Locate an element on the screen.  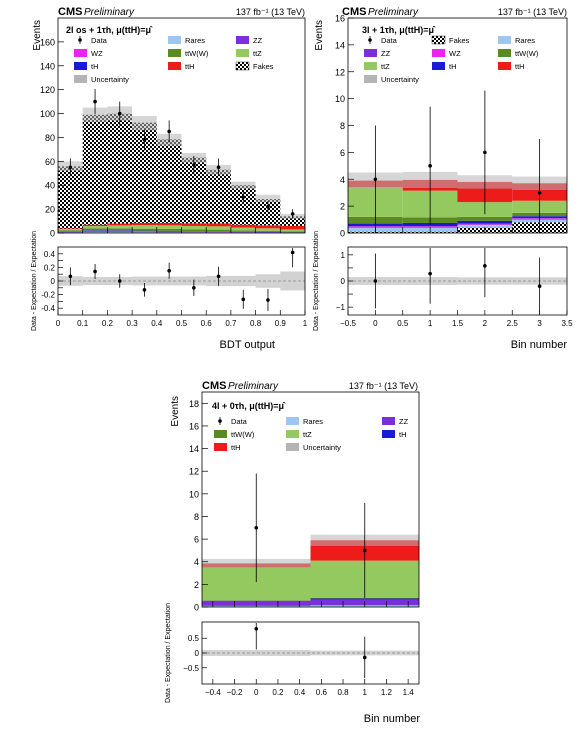
x-tick-label: 0.5 is located at coordinates (403, 323).